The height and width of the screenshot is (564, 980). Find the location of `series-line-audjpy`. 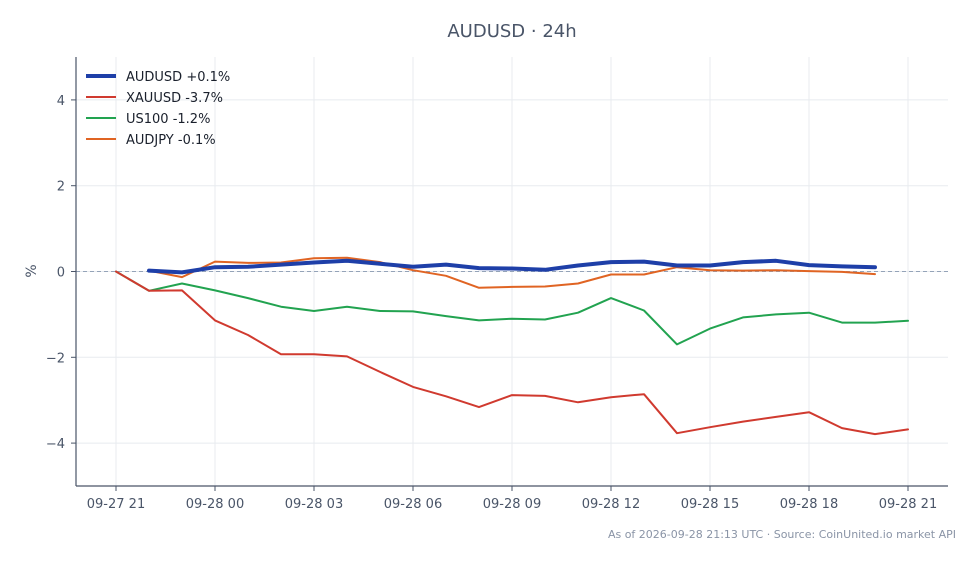

series-line-audjpy is located at coordinates (512, 272).